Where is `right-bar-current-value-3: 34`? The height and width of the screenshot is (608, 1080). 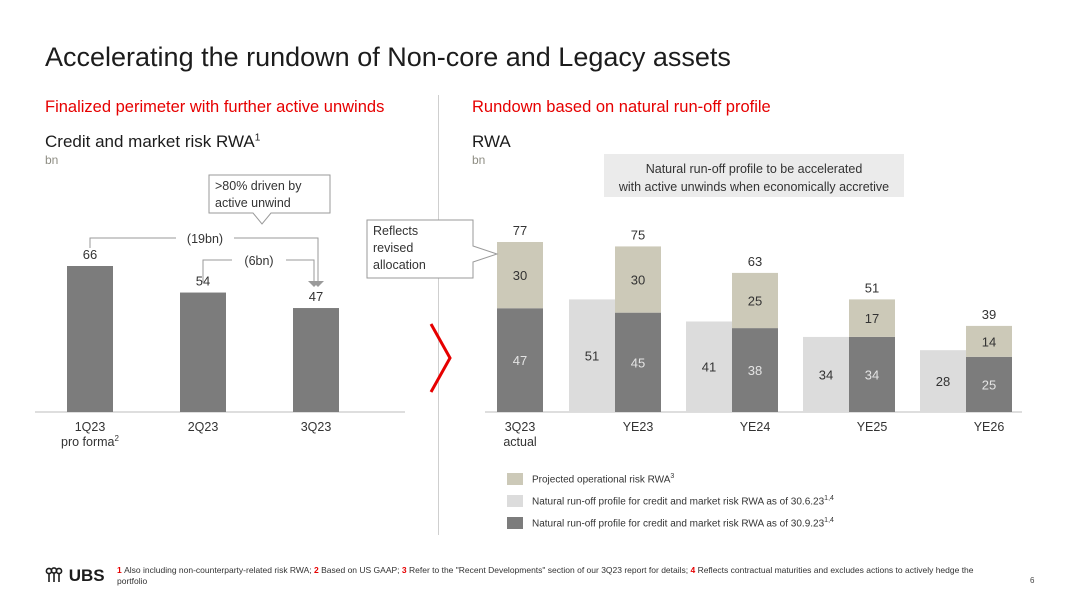 right-bar-current-value-3: 34 is located at coordinates (872, 374).